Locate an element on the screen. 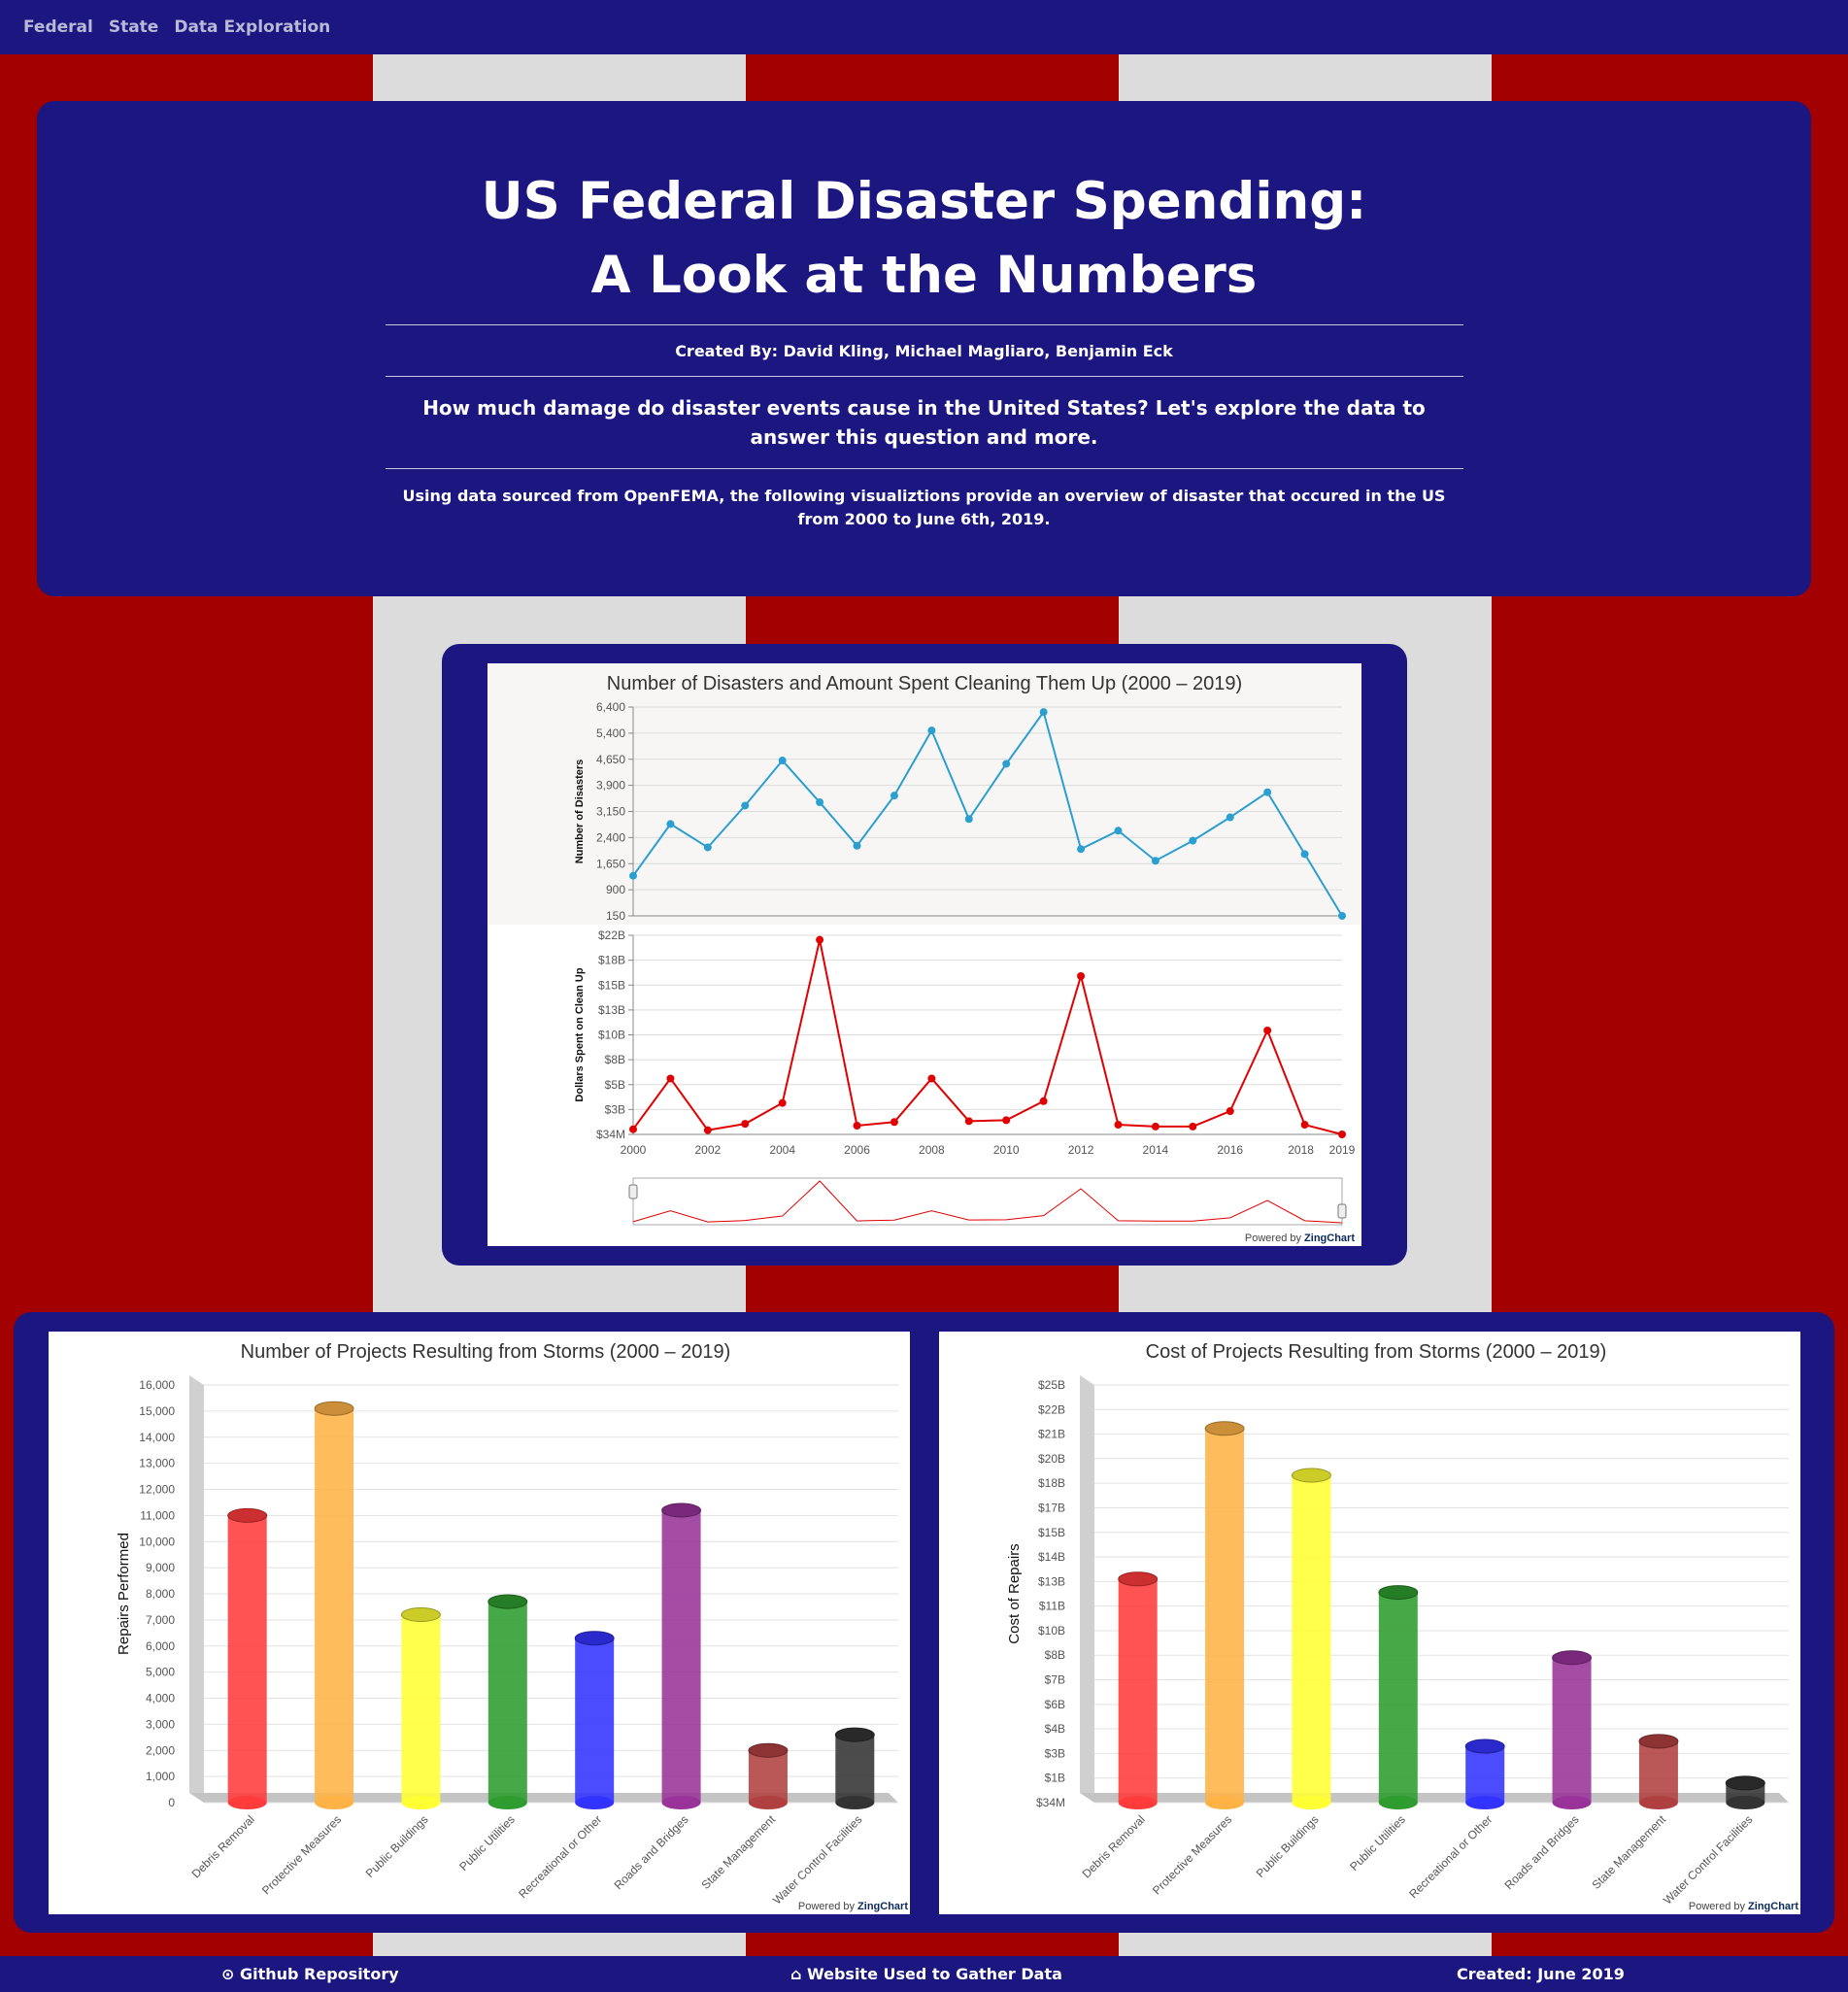 This screenshot has height=1992, width=1848. y-tick-label: $22B is located at coordinates (1051, 1409).